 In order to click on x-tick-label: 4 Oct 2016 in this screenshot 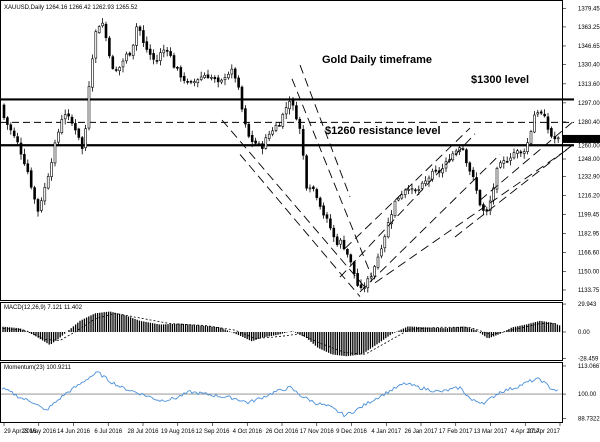, I will do `click(248, 432)`.